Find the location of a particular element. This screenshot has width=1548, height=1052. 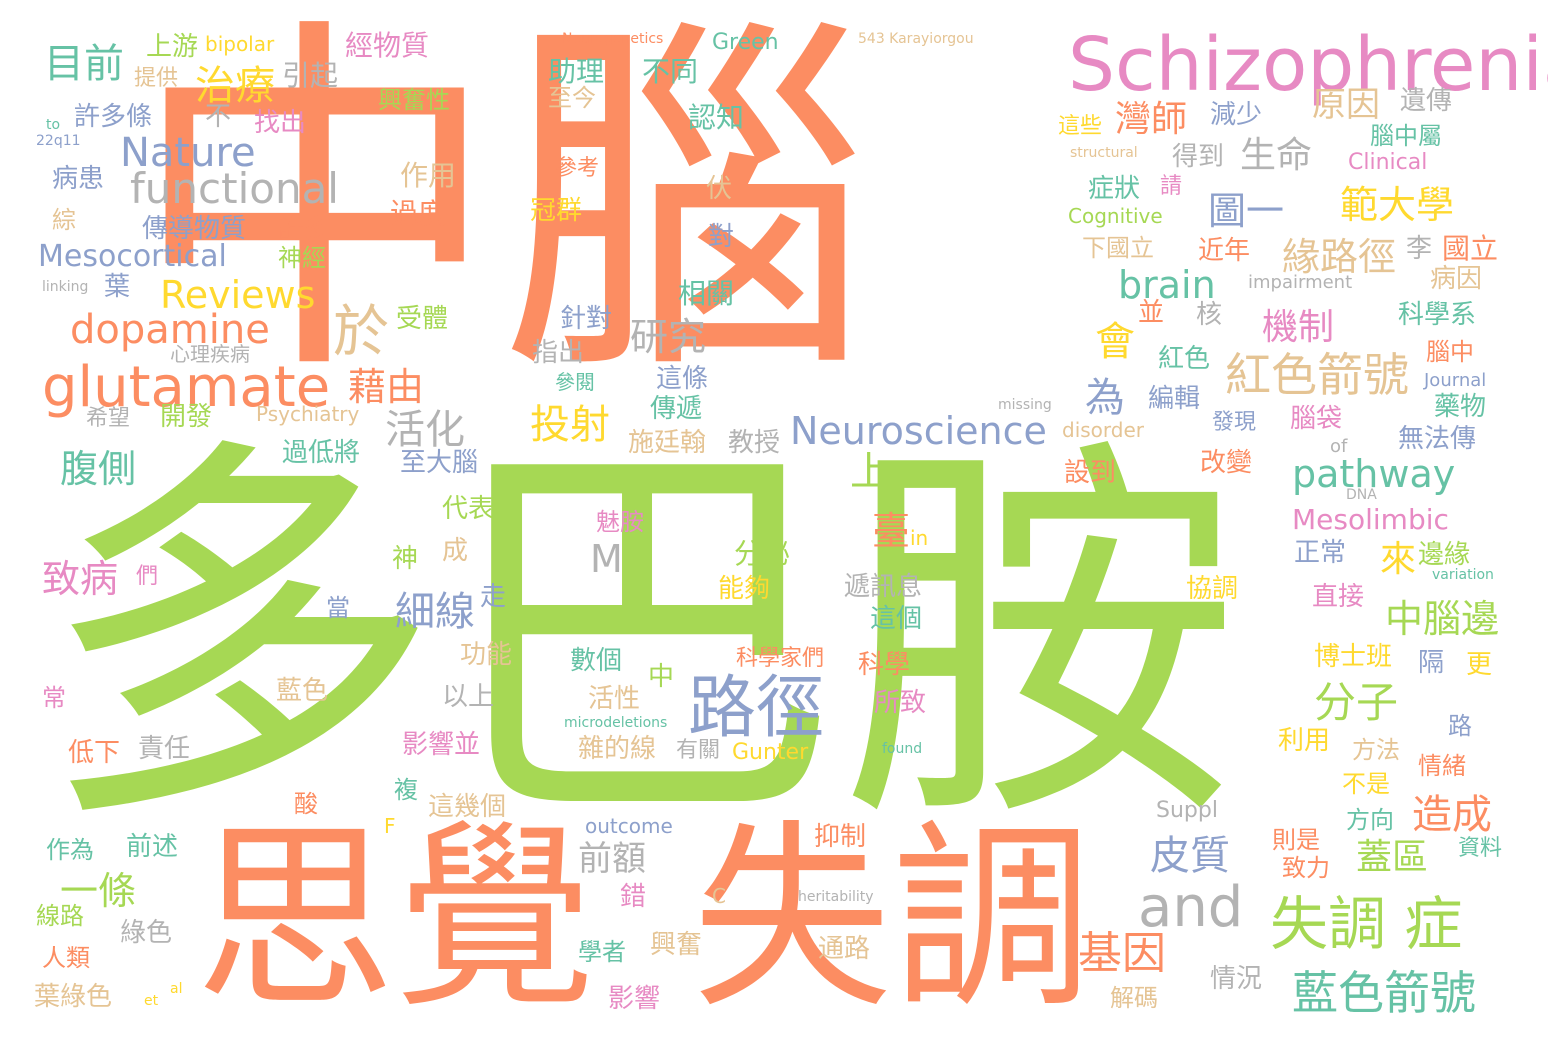

word-w176: Suppl is located at coordinates (1187, 810).